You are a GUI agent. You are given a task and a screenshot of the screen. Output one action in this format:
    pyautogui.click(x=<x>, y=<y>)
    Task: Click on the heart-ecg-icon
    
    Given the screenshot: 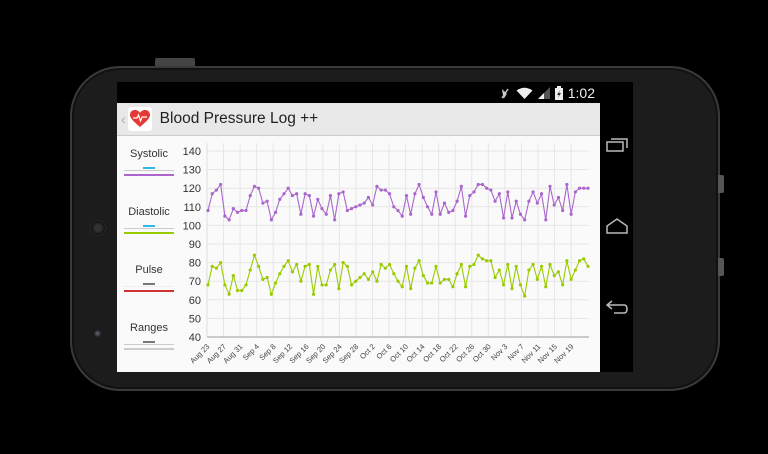 What is the action you would take?
    pyautogui.click(x=139, y=119)
    